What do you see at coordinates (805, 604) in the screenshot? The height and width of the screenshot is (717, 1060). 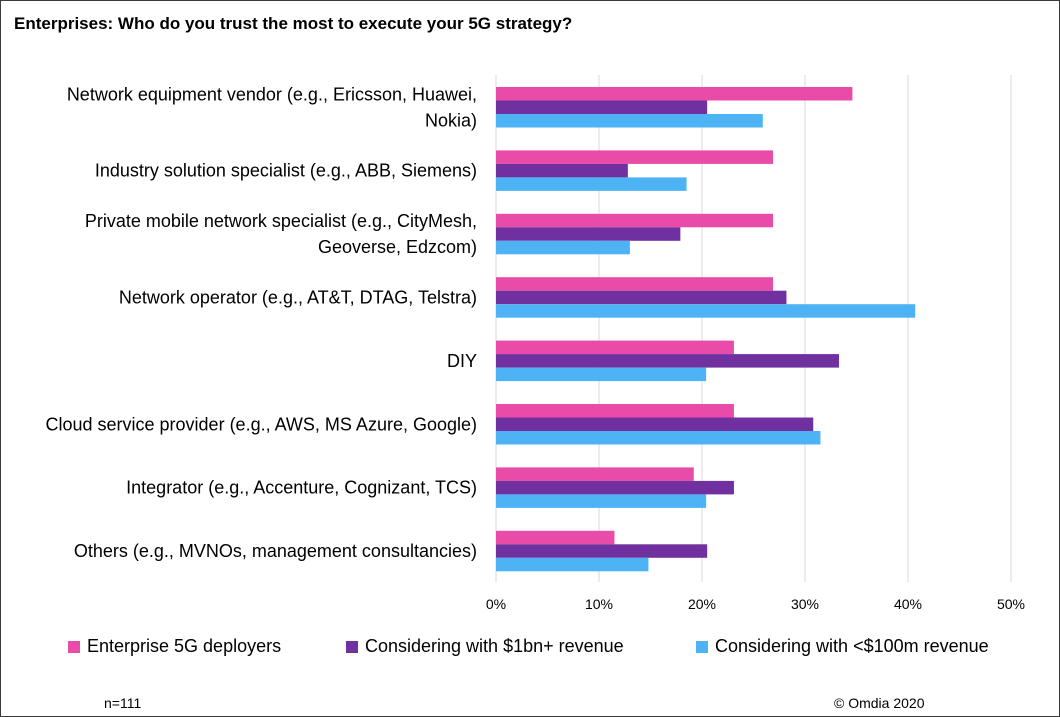 I see `x-tick-label: 30%` at bounding box center [805, 604].